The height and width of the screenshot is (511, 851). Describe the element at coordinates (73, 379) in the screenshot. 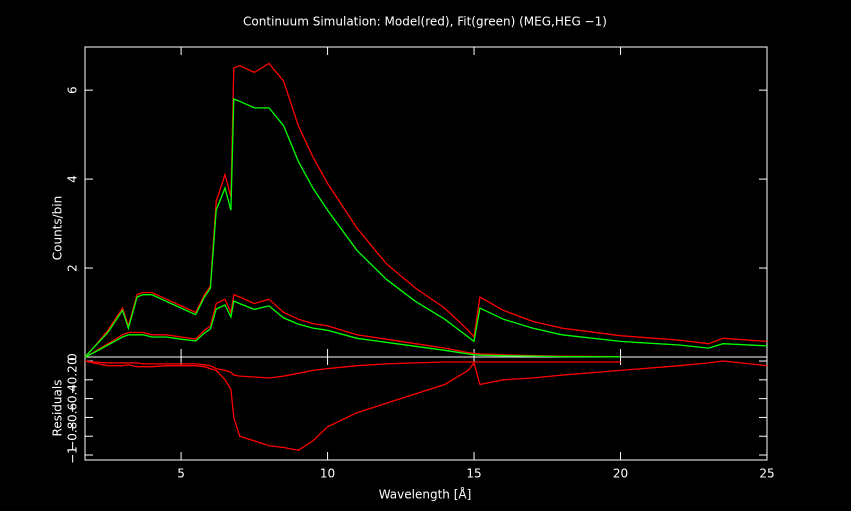

I see `y-tick-label: −0.2` at that location.